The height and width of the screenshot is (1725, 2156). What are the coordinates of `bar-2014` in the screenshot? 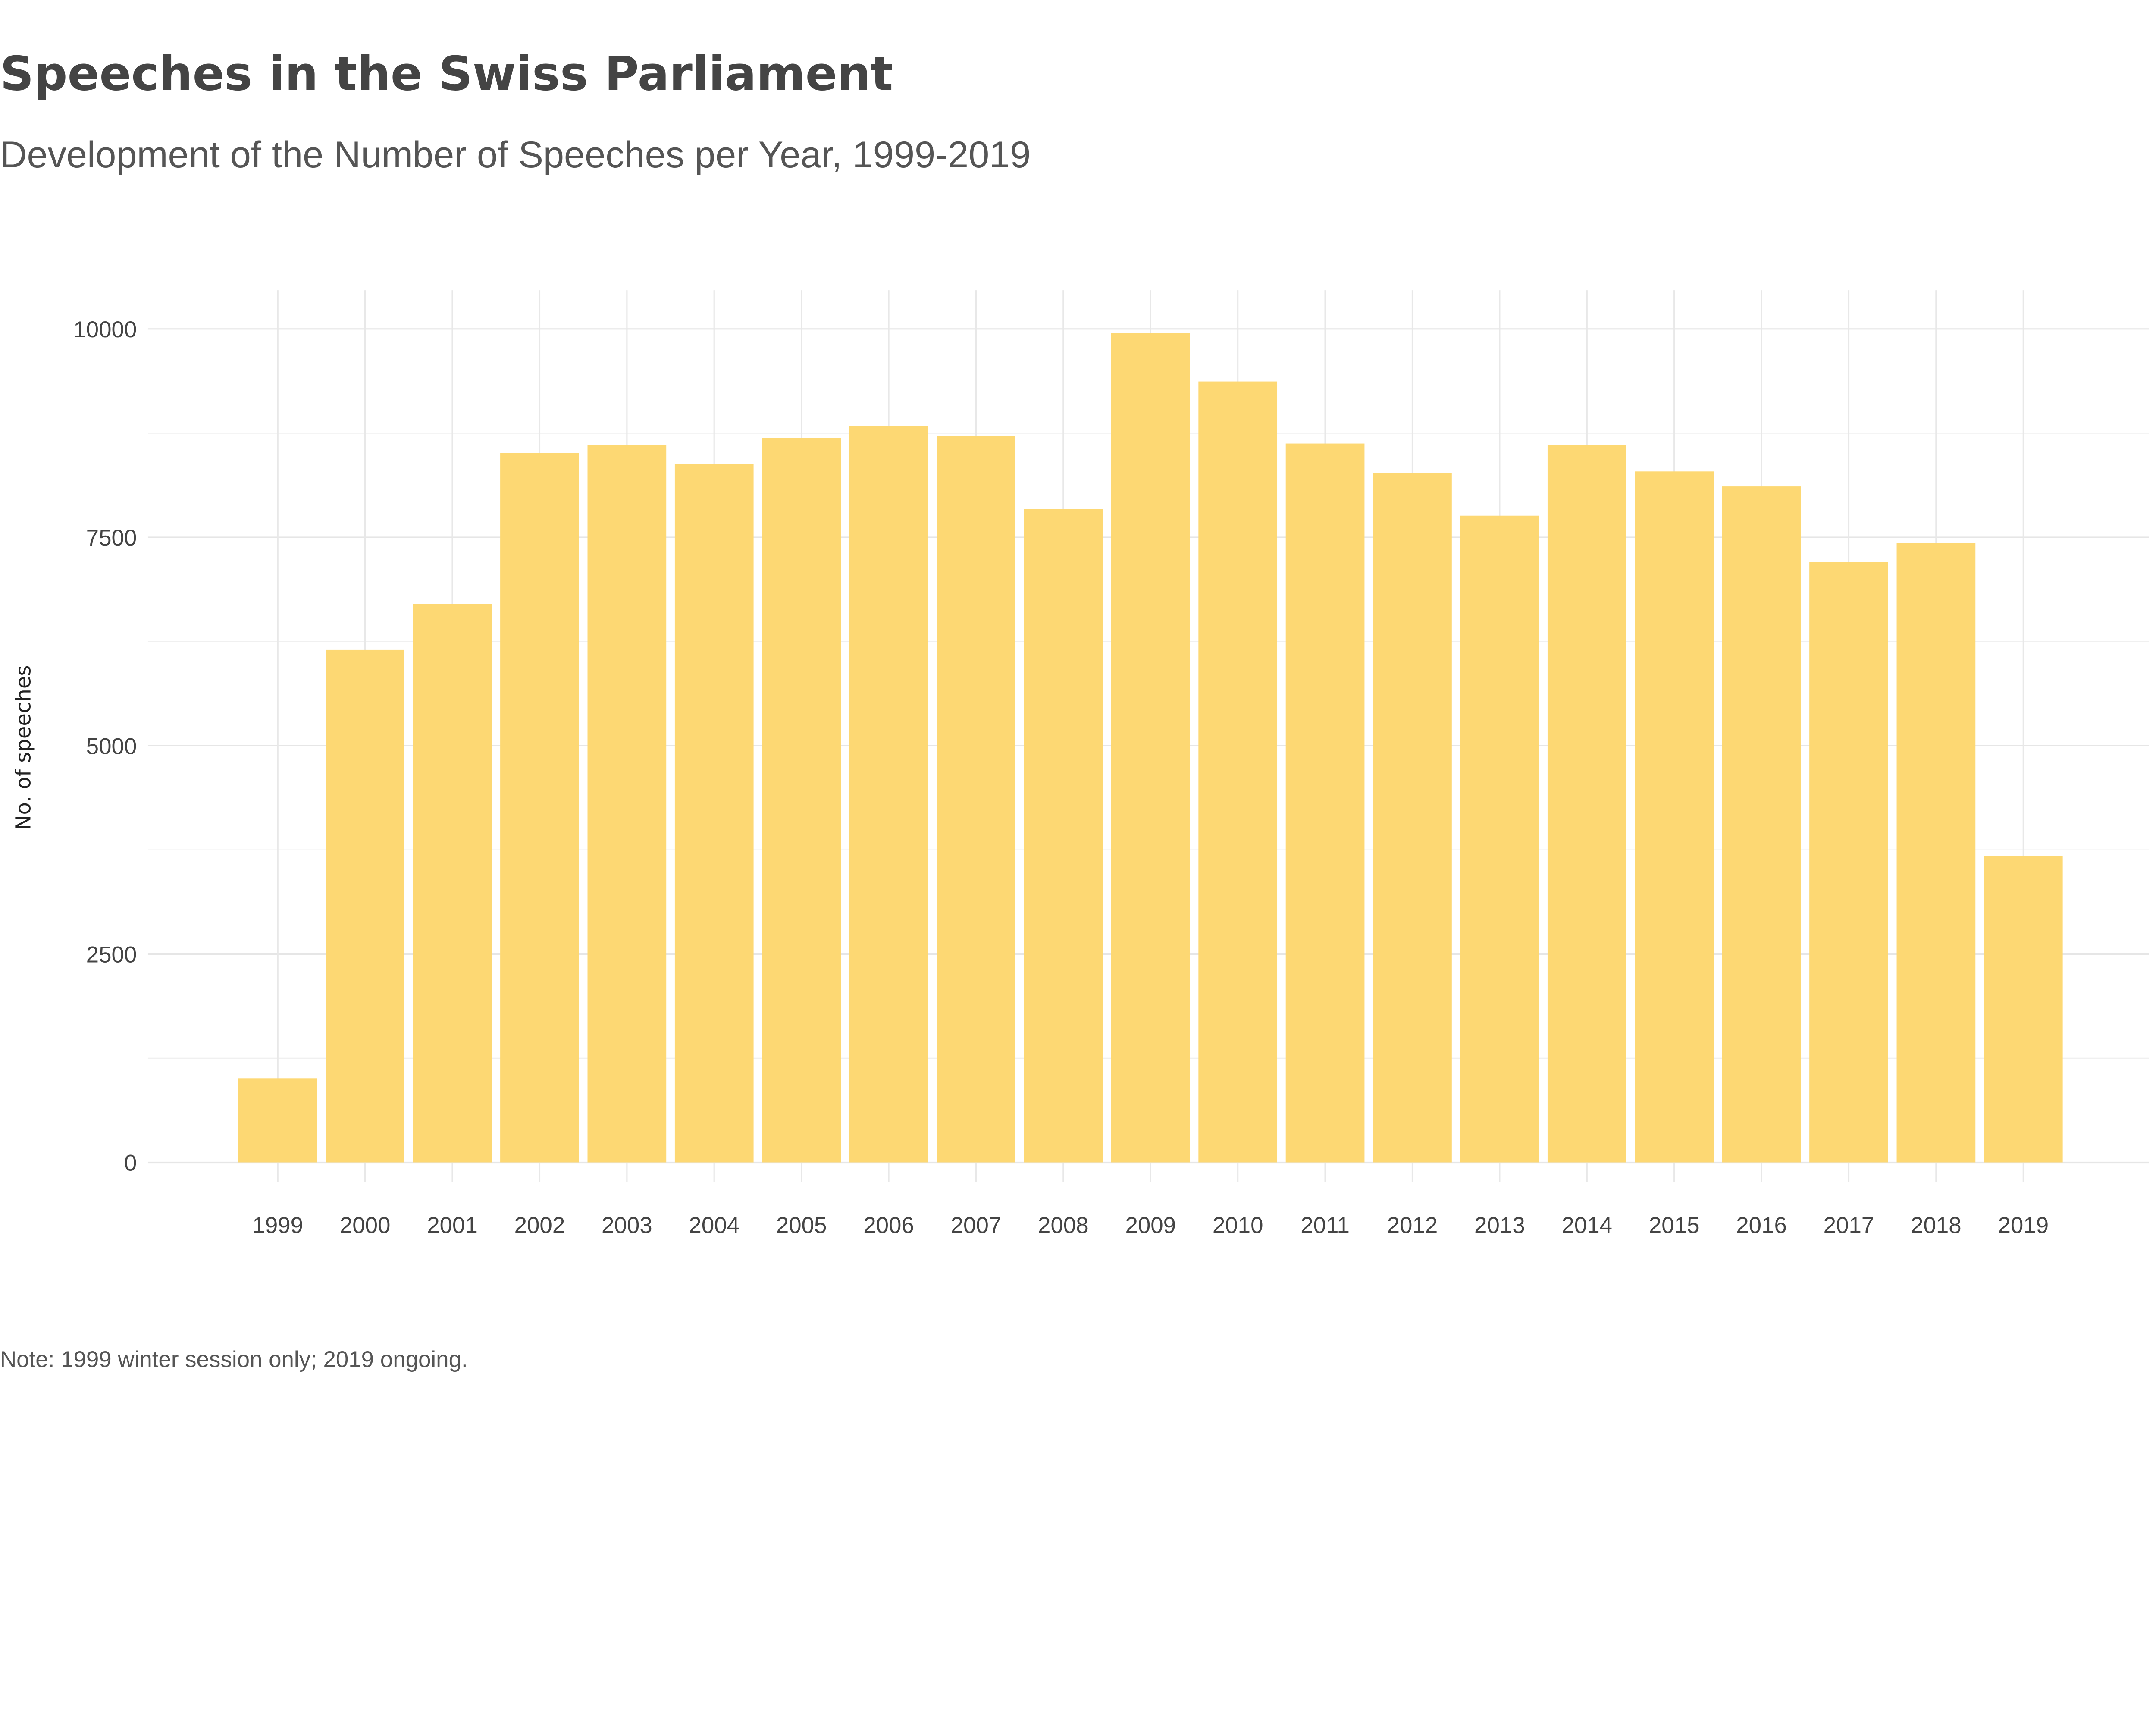 It's located at (1586, 804).